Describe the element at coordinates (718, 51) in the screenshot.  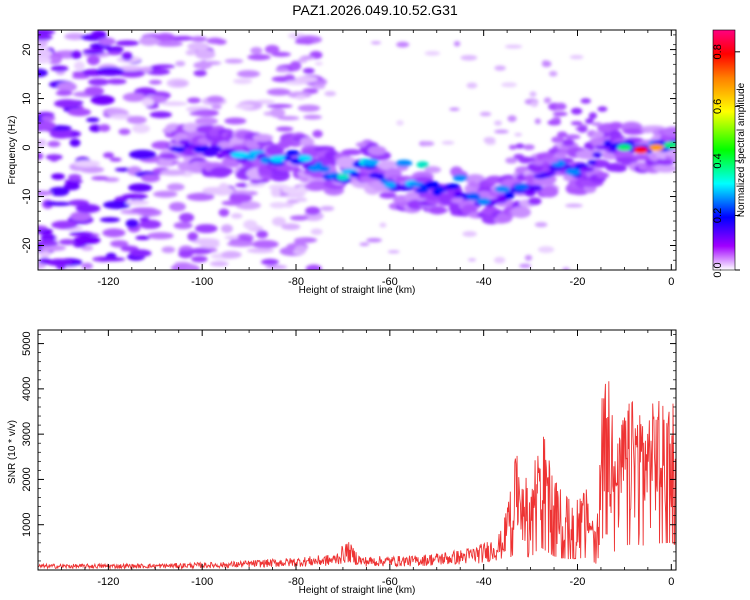
I see `colorbar-tick-label: 0.8` at that location.